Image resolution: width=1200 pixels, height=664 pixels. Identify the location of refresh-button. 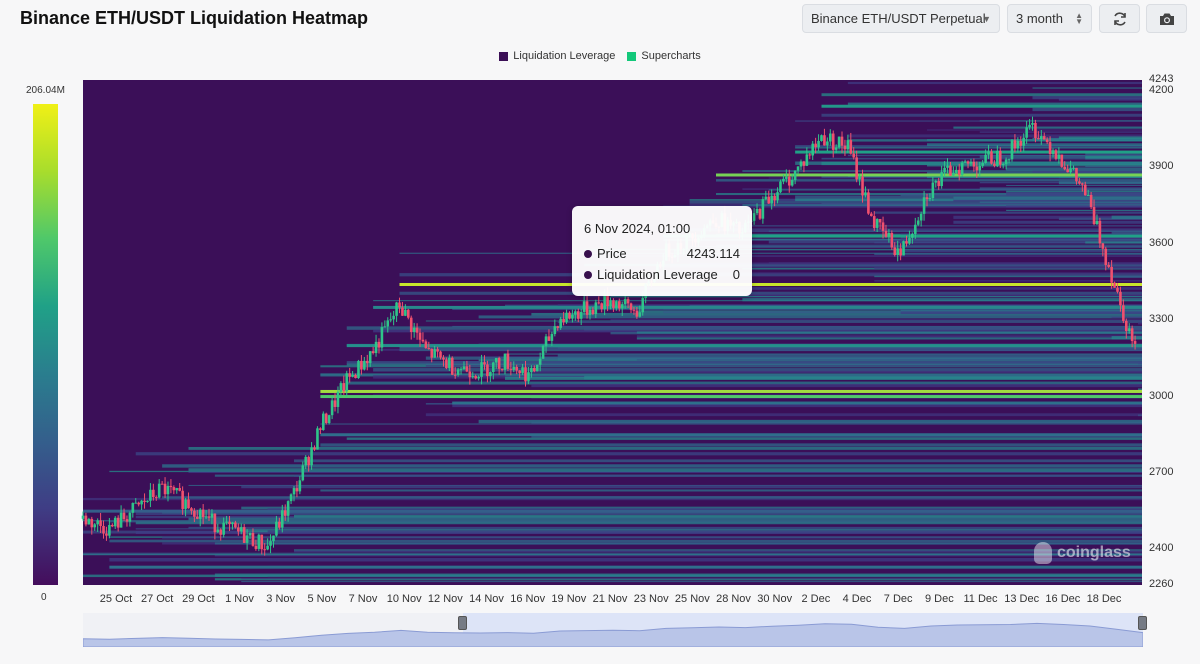
(1119, 18).